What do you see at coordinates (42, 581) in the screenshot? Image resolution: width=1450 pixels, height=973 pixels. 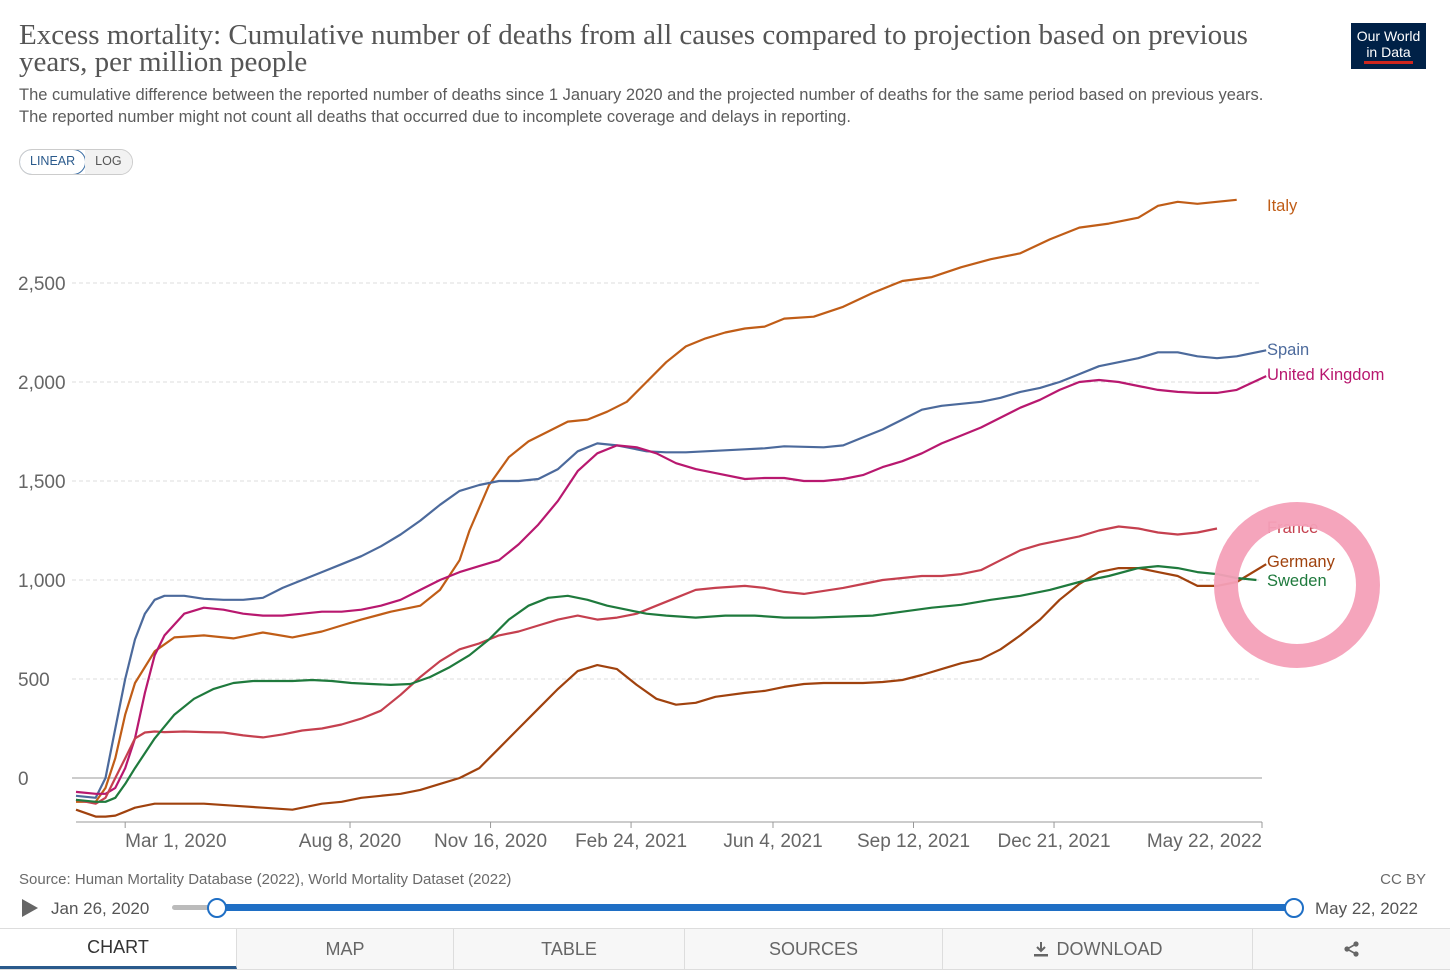 I see `y-tick-label: 1,000` at bounding box center [42, 581].